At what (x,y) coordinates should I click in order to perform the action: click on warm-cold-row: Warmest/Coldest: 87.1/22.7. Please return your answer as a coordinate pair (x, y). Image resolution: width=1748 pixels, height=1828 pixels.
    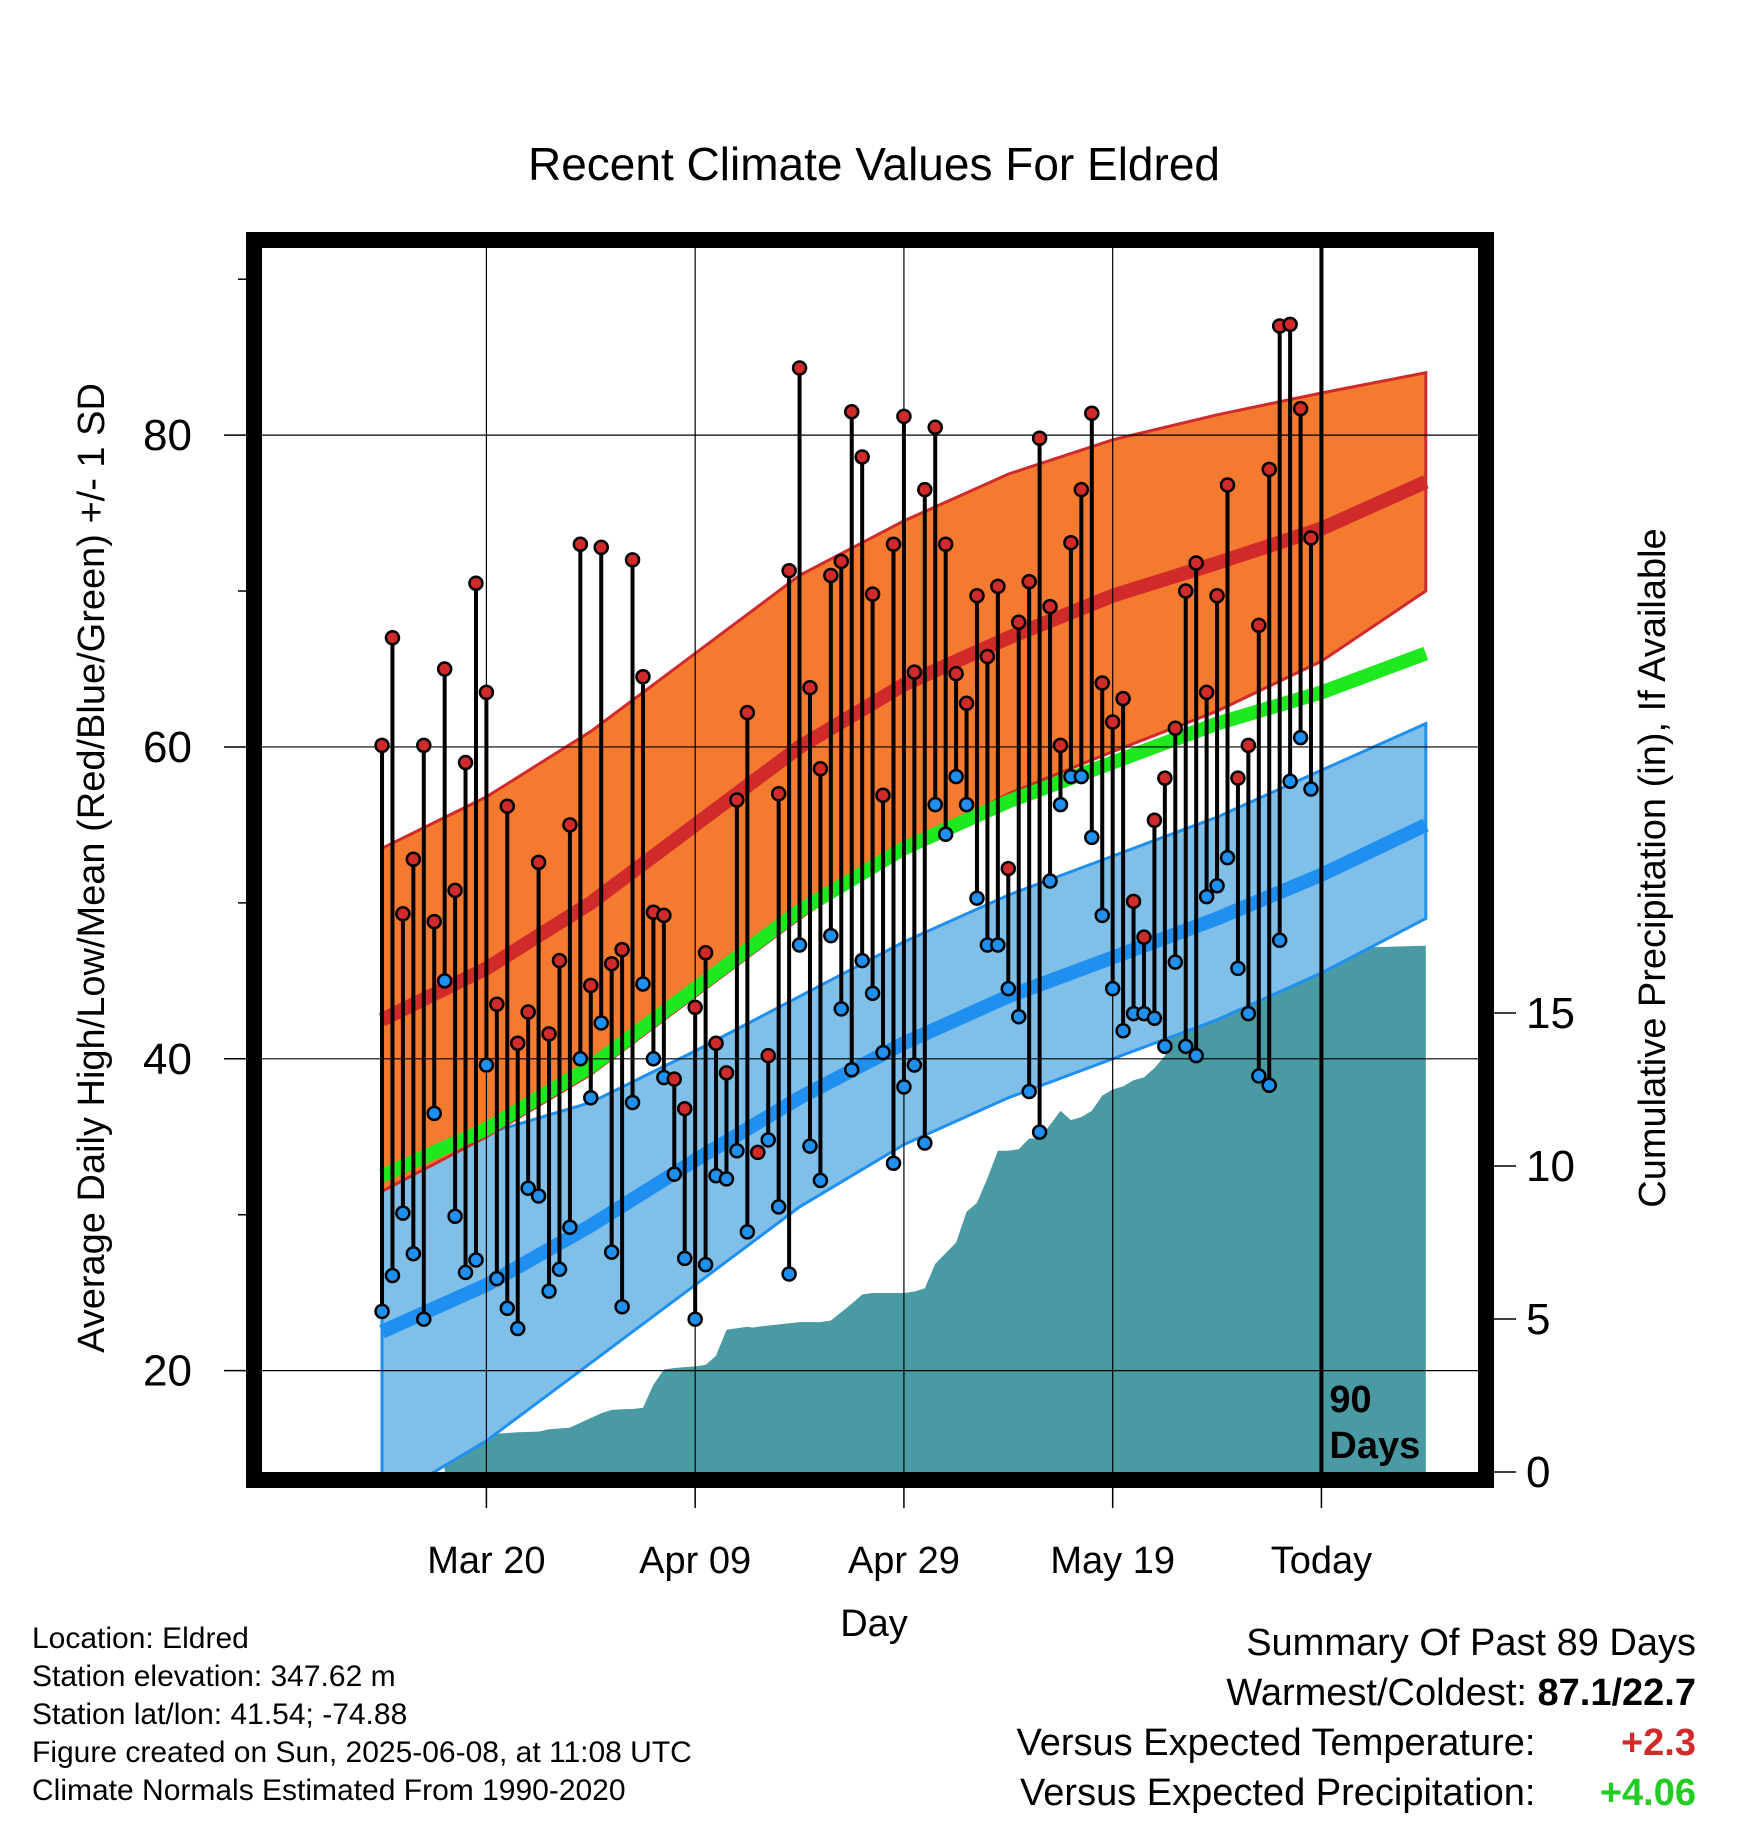
    Looking at the image, I should click on (1356, 1693).